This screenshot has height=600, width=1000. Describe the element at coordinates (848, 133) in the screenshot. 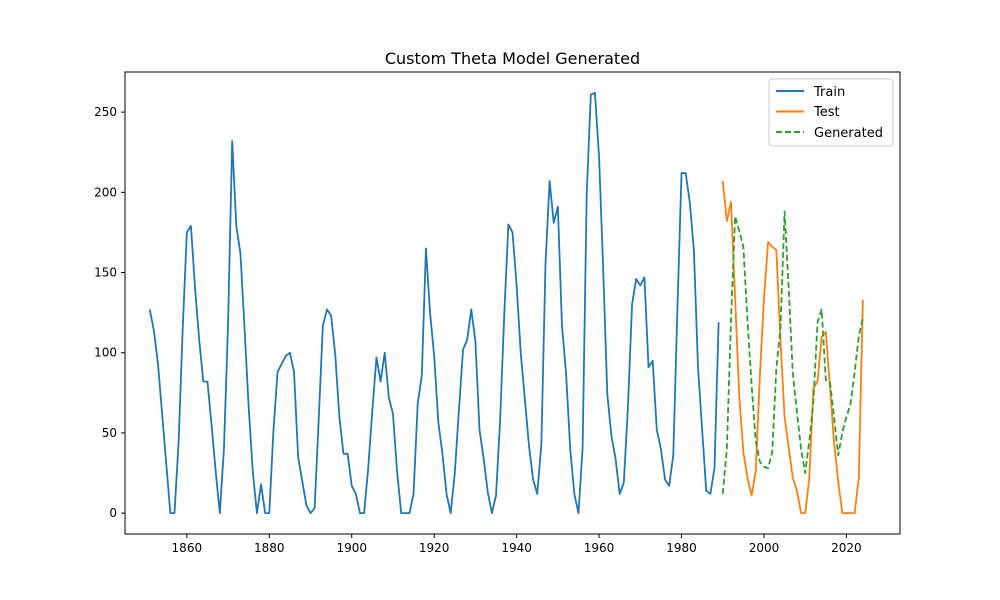

I see `legend-label-generated: Generated` at that location.